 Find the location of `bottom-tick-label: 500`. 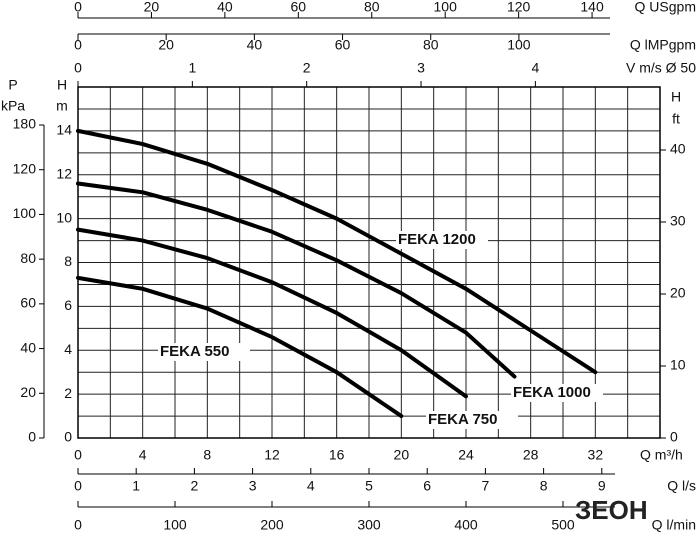

bottom-tick-label: 500 is located at coordinates (563, 525).